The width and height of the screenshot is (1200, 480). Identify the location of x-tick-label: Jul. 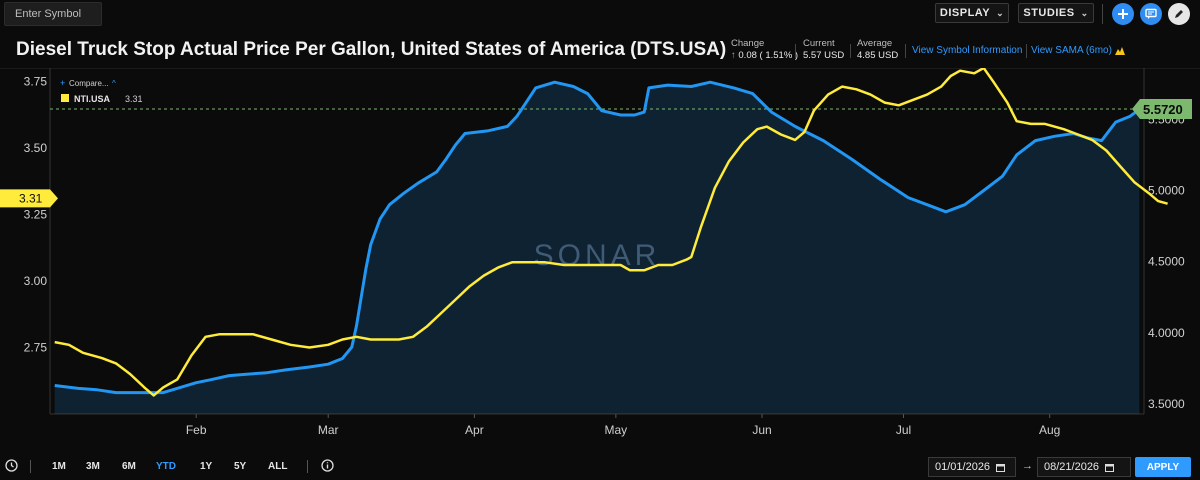
(903, 430).